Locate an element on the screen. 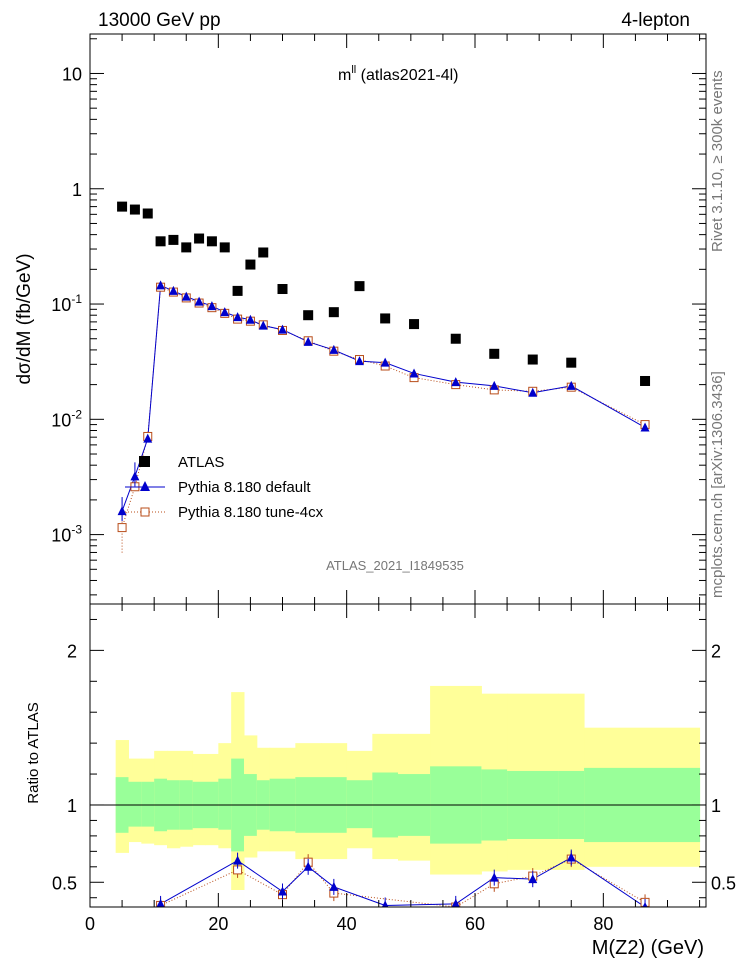 This screenshot has width=746, height=972. ratio-y-tick-label-left: 2 is located at coordinates (72, 651).